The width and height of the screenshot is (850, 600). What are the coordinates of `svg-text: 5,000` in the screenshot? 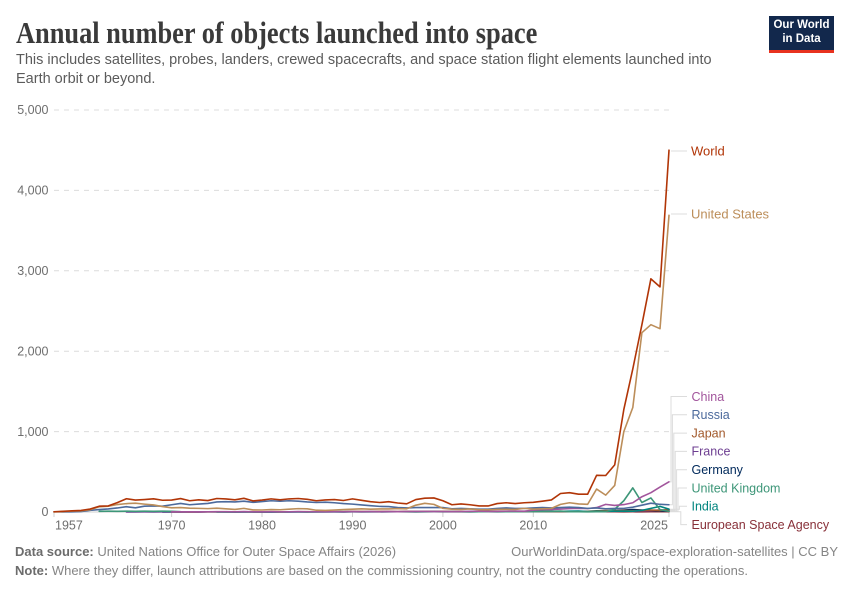 It's located at (32, 110).